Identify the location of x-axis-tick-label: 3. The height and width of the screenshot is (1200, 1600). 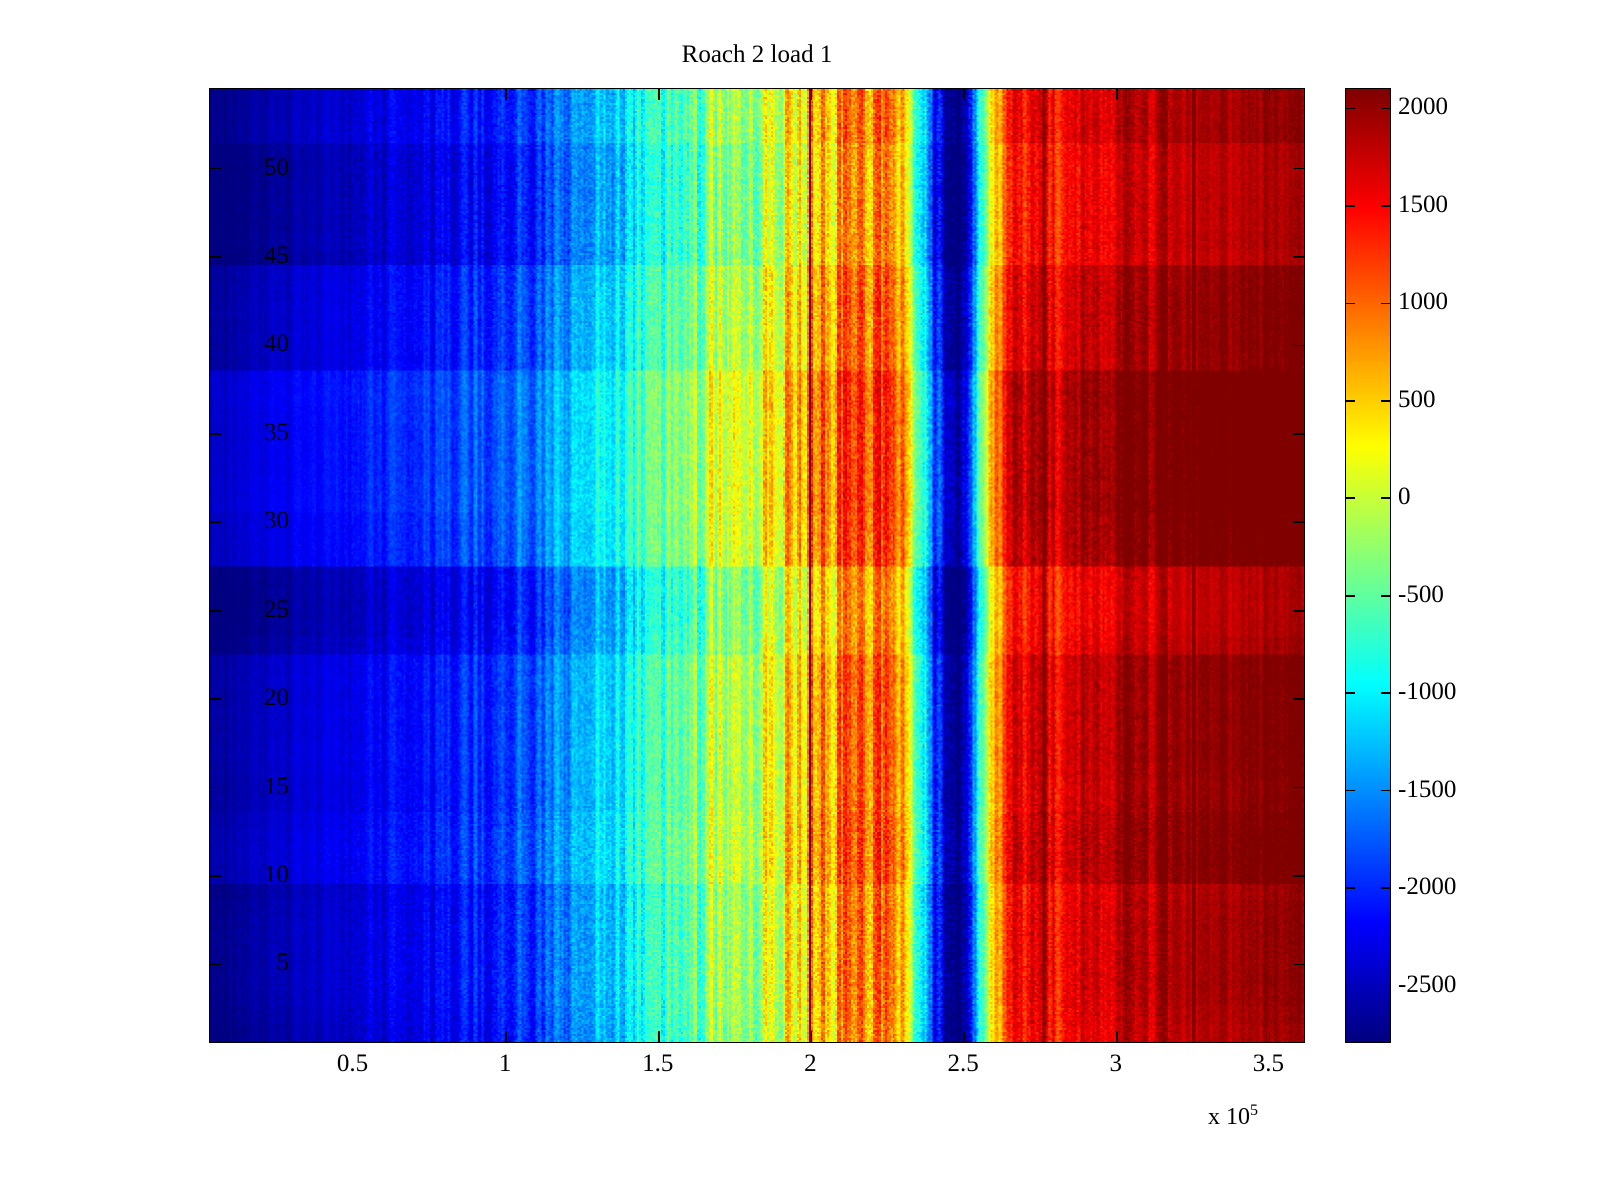
(1115, 1063).